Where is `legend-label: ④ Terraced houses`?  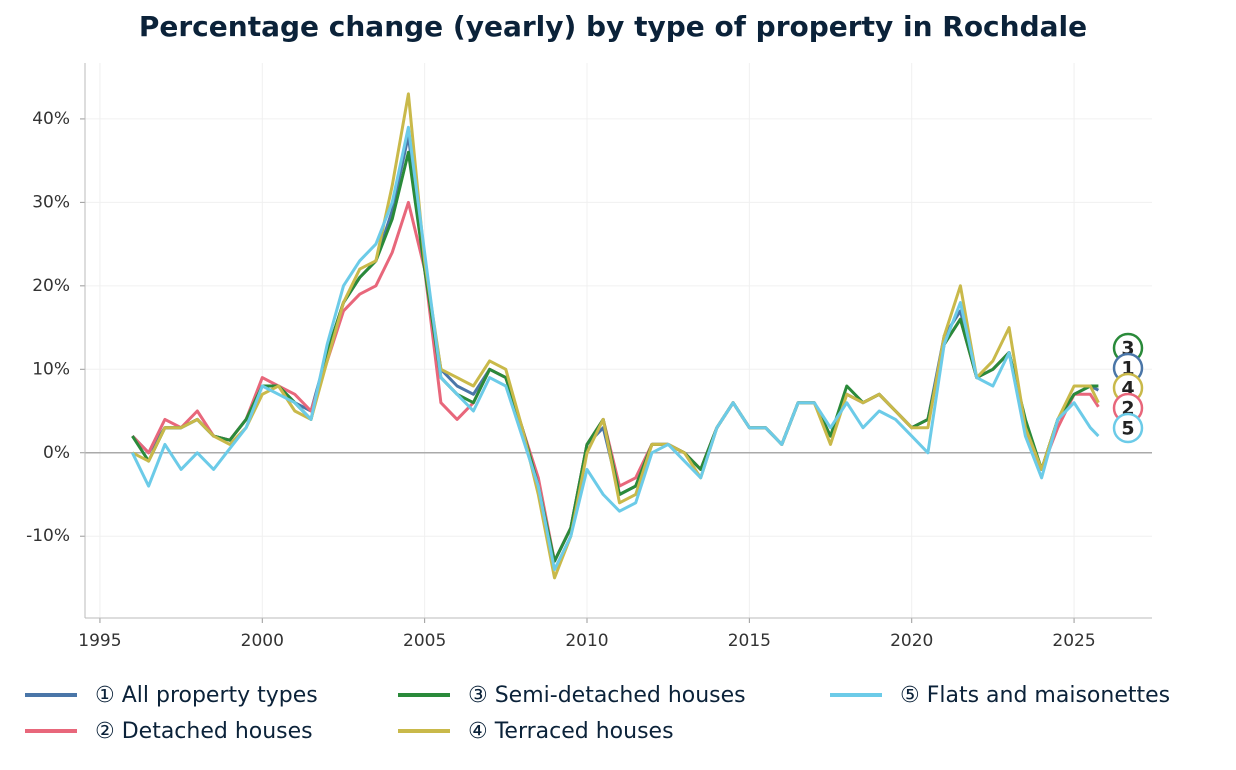
legend-label: ④ Terraced houses is located at coordinates (571, 731).